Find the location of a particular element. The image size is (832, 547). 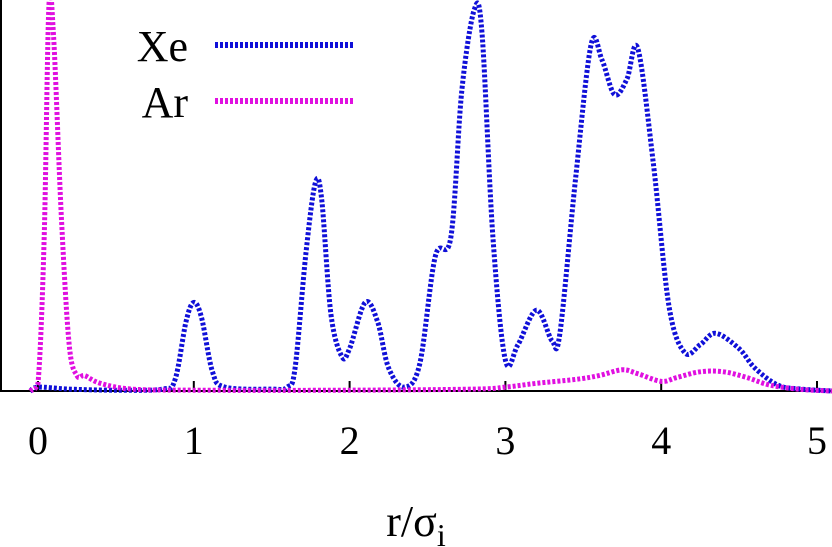

x-tick-labels: 0 1 2 3 4 5 is located at coordinates (427, 440).